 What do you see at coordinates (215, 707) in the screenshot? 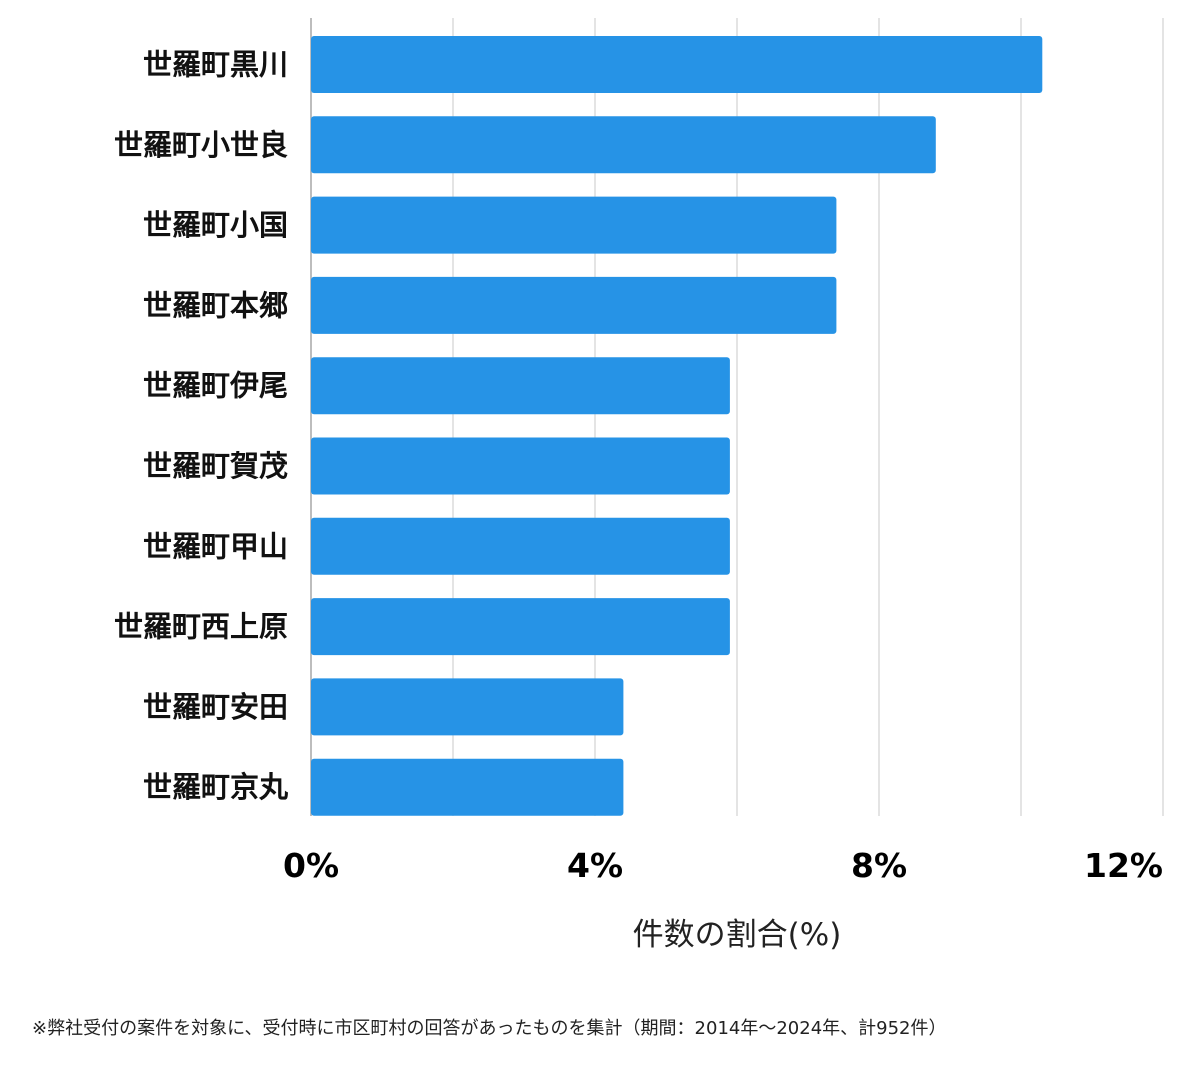
I see `category-label: 世羅町安田` at bounding box center [215, 707].